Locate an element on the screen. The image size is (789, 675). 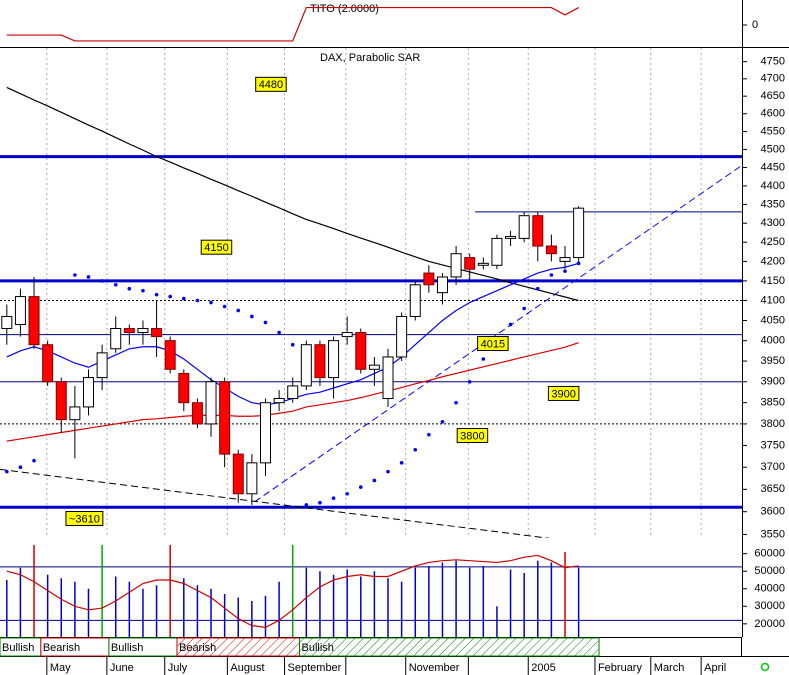
month-label: September is located at coordinates (315, 668).